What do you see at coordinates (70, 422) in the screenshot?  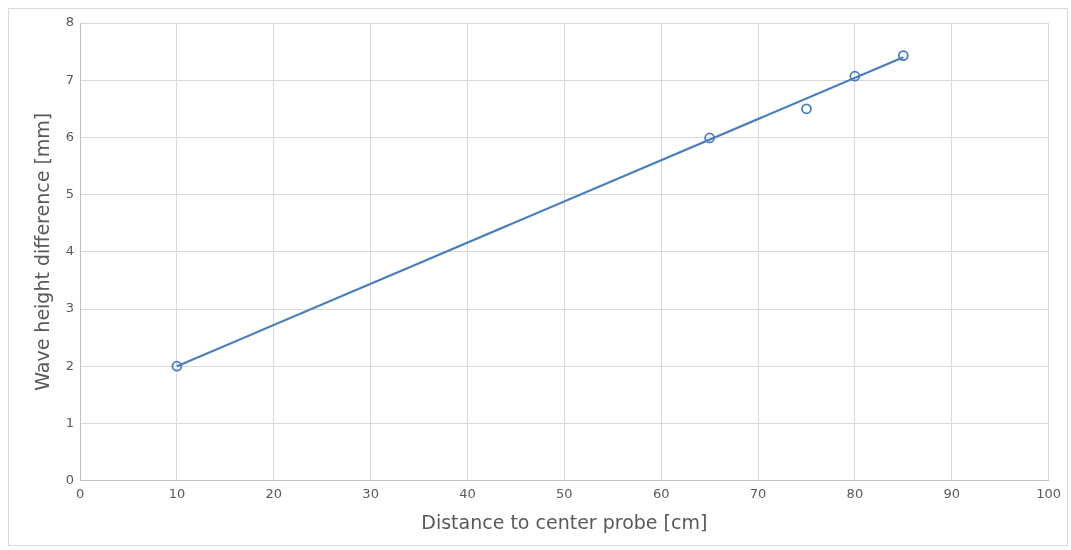 I see `y-tick-label: 1` at bounding box center [70, 422].